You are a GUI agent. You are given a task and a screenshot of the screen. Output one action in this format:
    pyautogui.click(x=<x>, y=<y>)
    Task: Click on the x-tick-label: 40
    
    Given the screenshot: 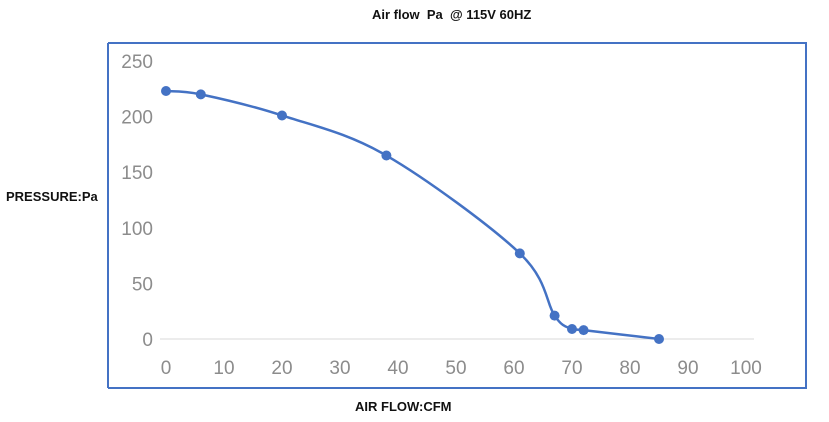 What is the action you would take?
    pyautogui.click(x=397, y=368)
    